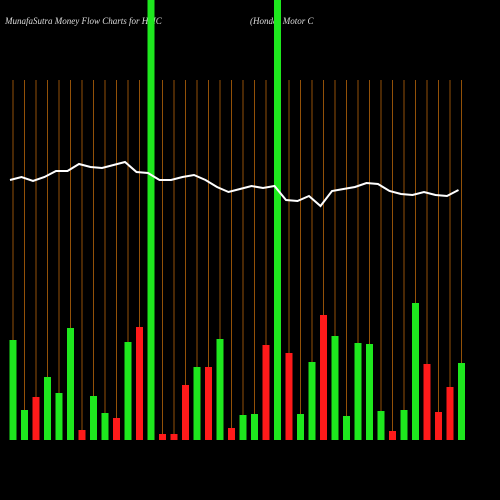 Image resolution: width=500 pixels, height=500 pixels. I want to click on chart-title: MunafaSutra Money Flow Charts for HMC, so click(83, 21).